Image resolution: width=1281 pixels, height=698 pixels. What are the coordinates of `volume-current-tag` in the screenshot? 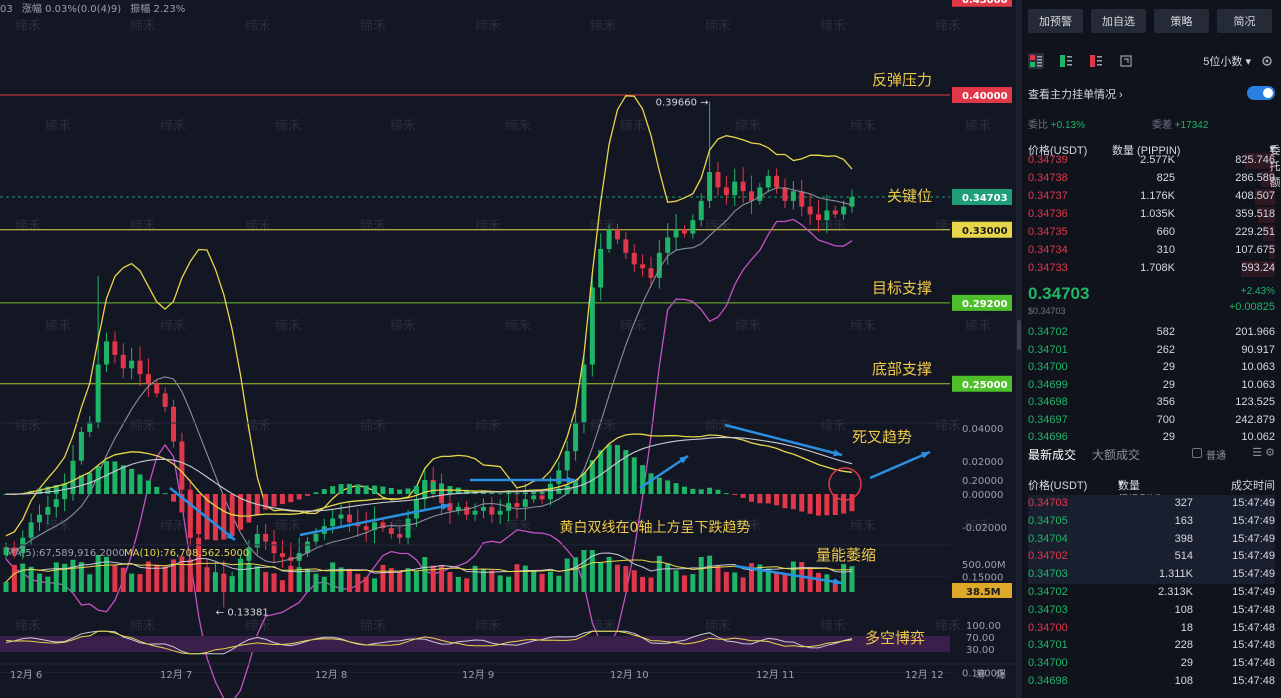 It's located at (982, 590).